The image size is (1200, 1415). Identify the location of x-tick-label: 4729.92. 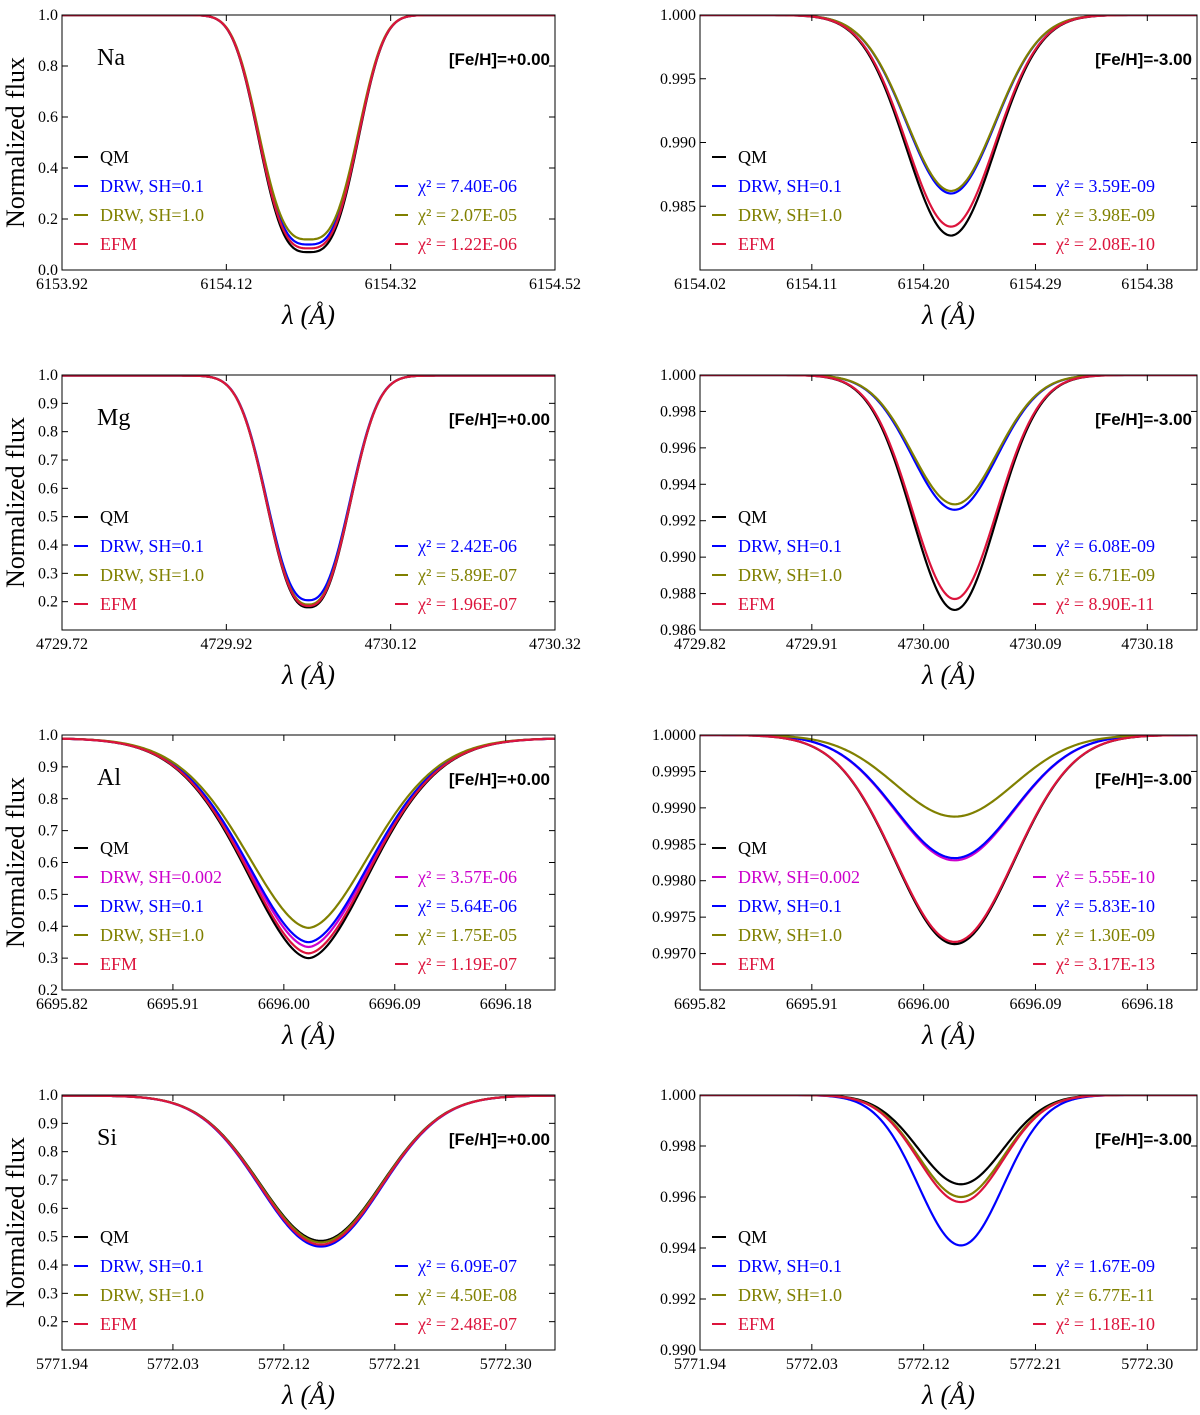
(226, 644).